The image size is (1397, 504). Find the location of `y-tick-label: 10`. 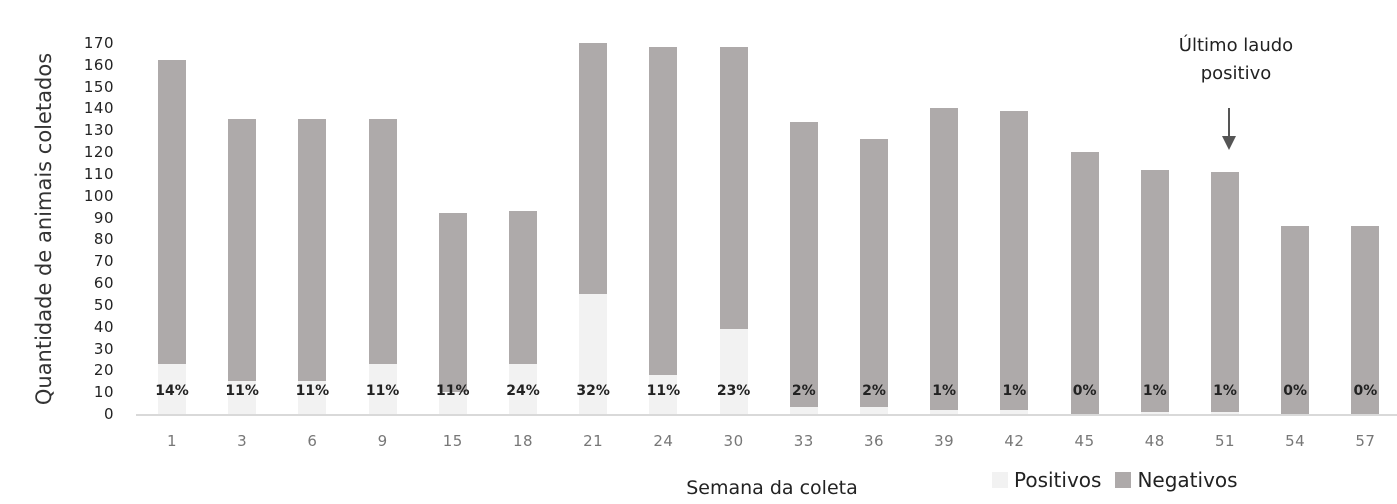

y-tick-label: 10 is located at coordinates (103, 392).